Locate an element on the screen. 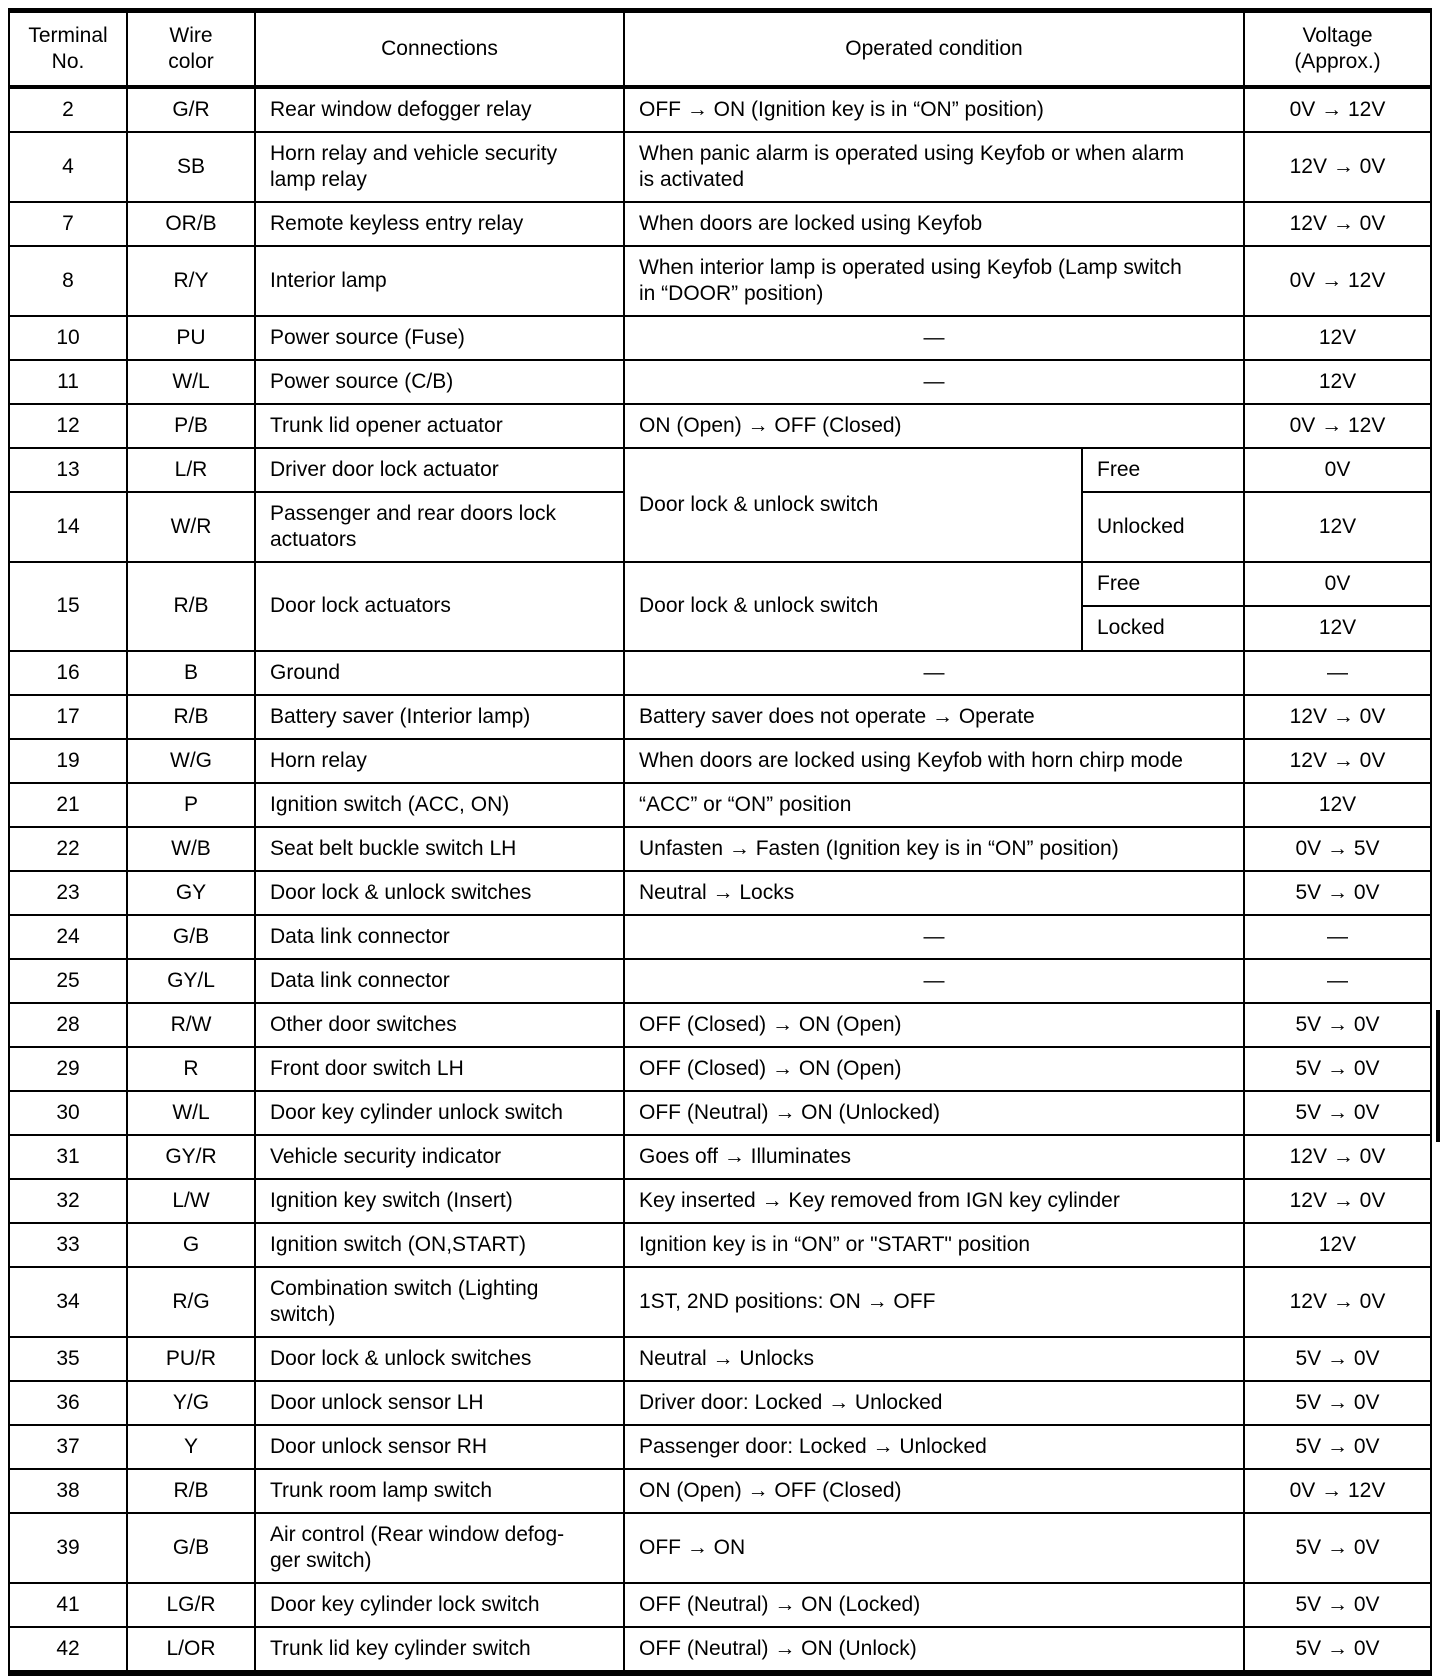 The image size is (1440, 1676). connections: Ignition key switch (Insert) is located at coordinates (439, 1200).